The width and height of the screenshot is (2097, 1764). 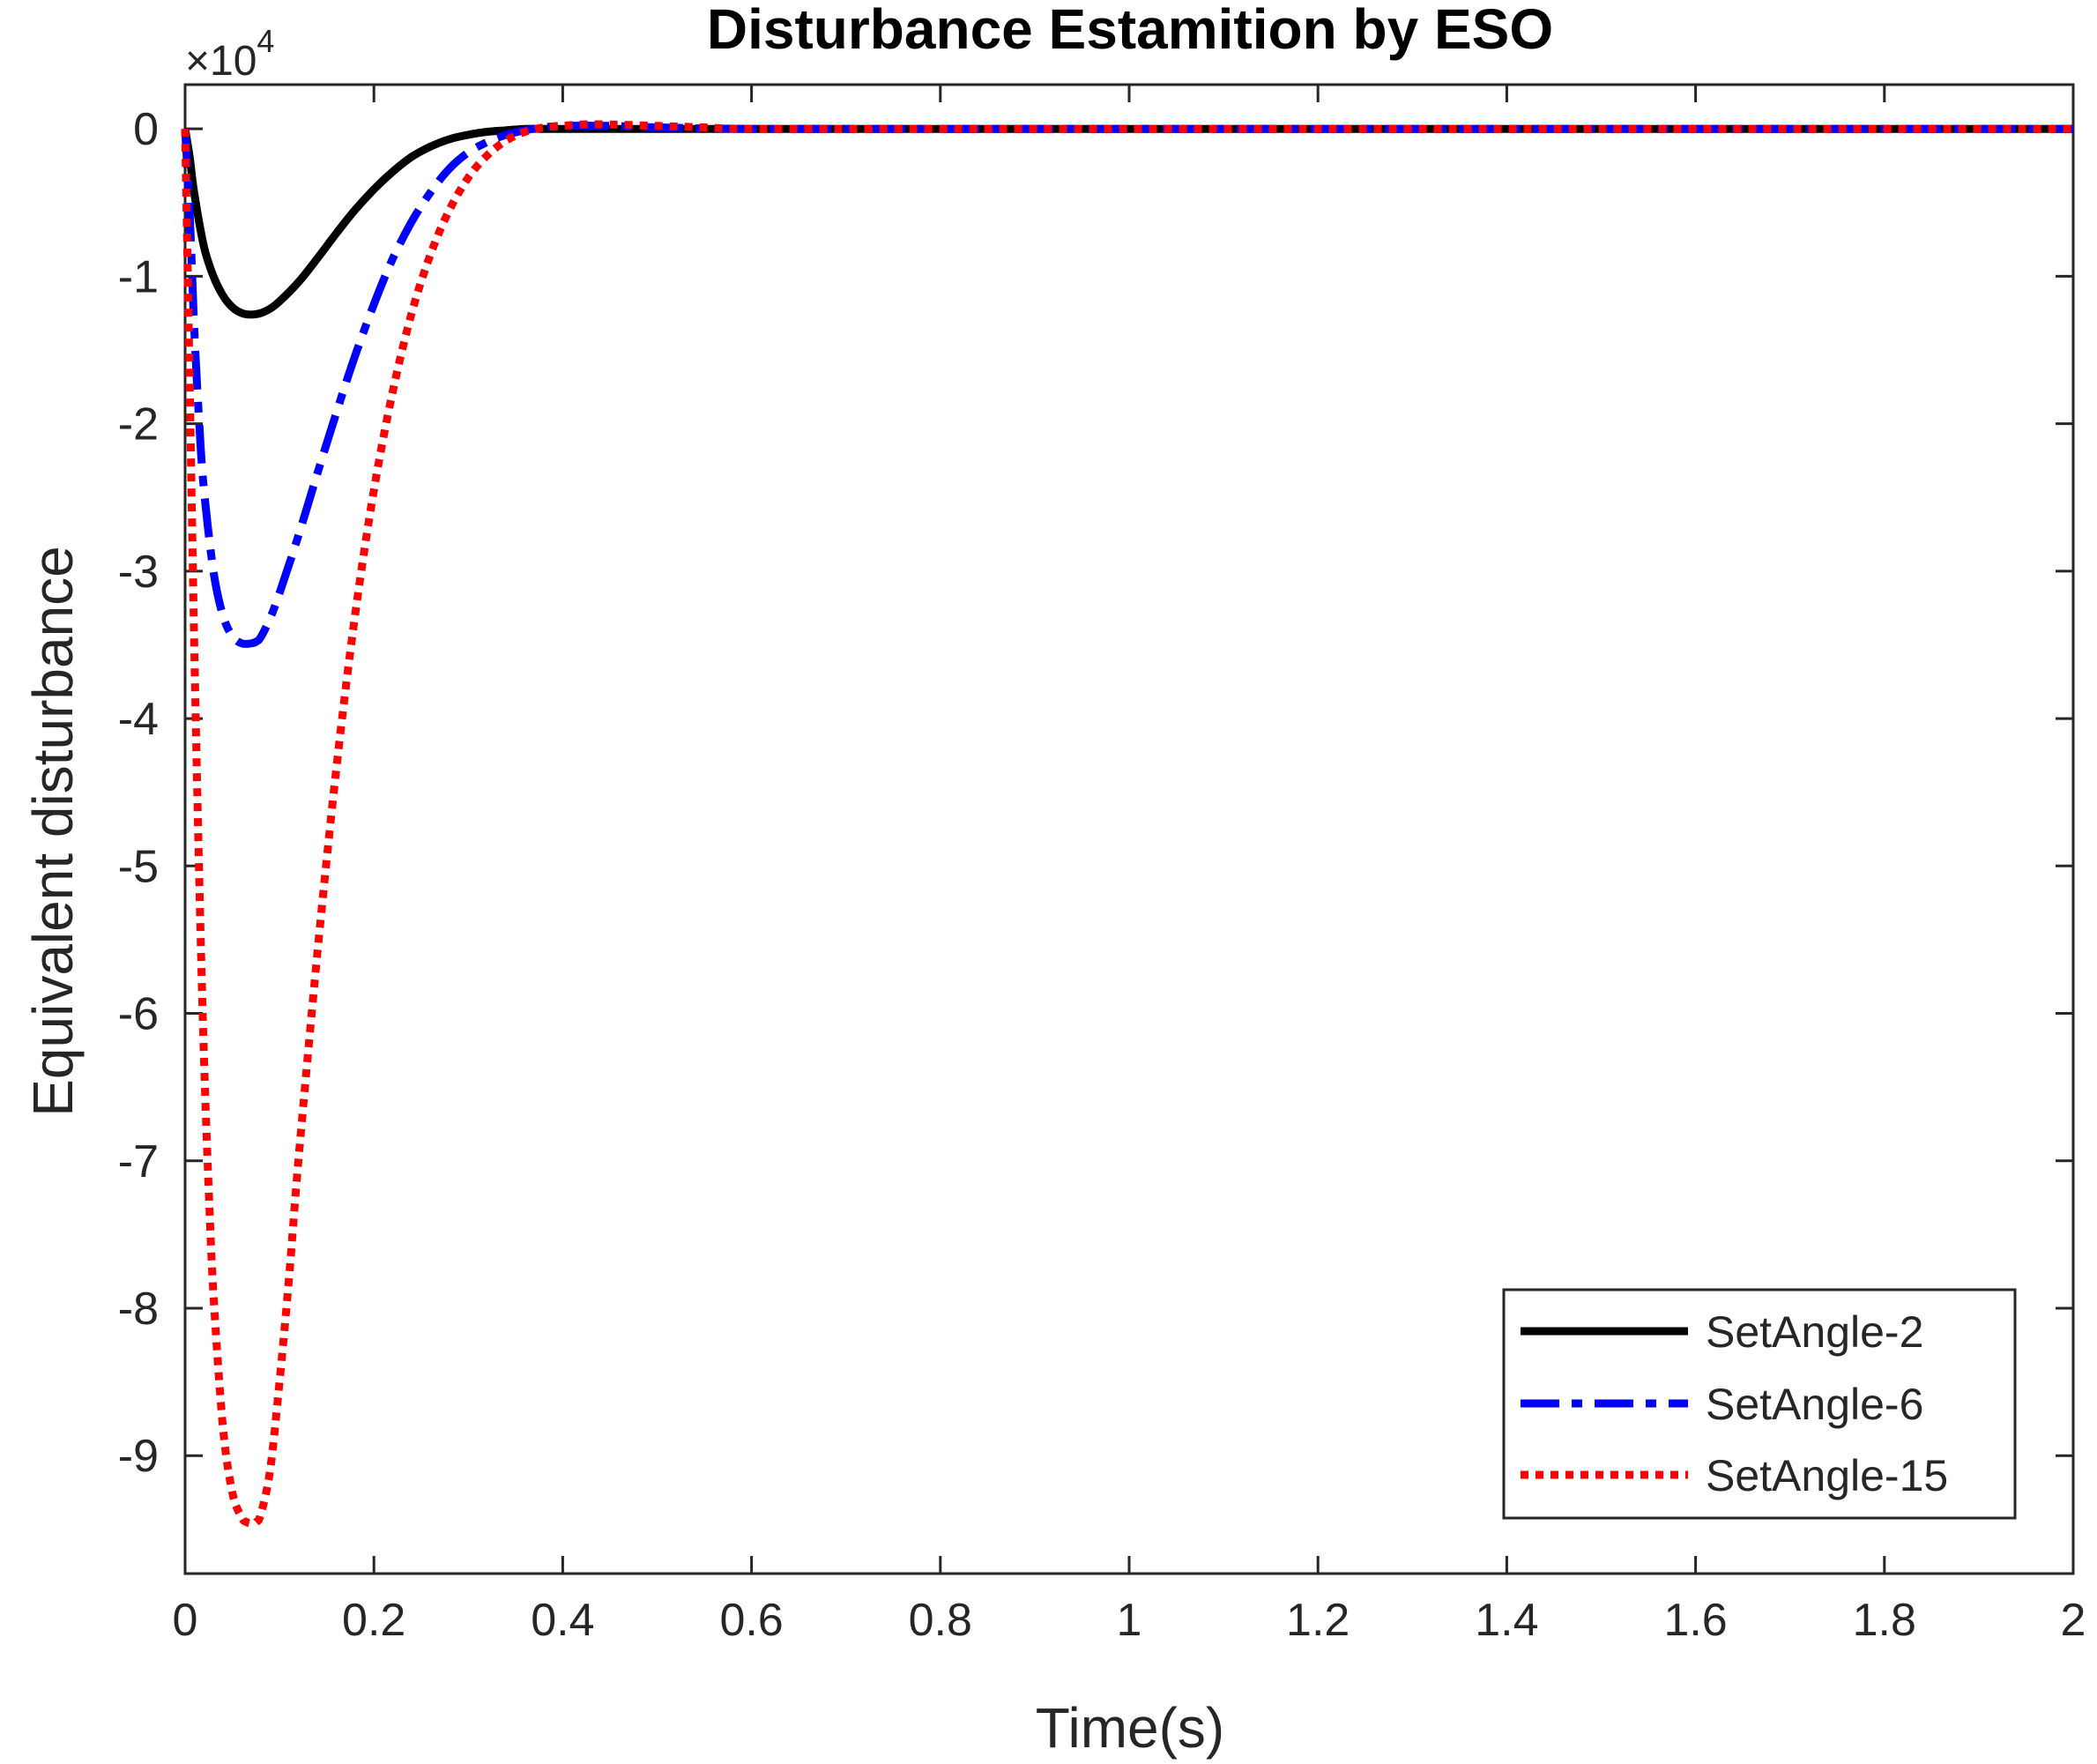 What do you see at coordinates (1506, 1620) in the screenshot?
I see `x-tick-label: 1.4` at bounding box center [1506, 1620].